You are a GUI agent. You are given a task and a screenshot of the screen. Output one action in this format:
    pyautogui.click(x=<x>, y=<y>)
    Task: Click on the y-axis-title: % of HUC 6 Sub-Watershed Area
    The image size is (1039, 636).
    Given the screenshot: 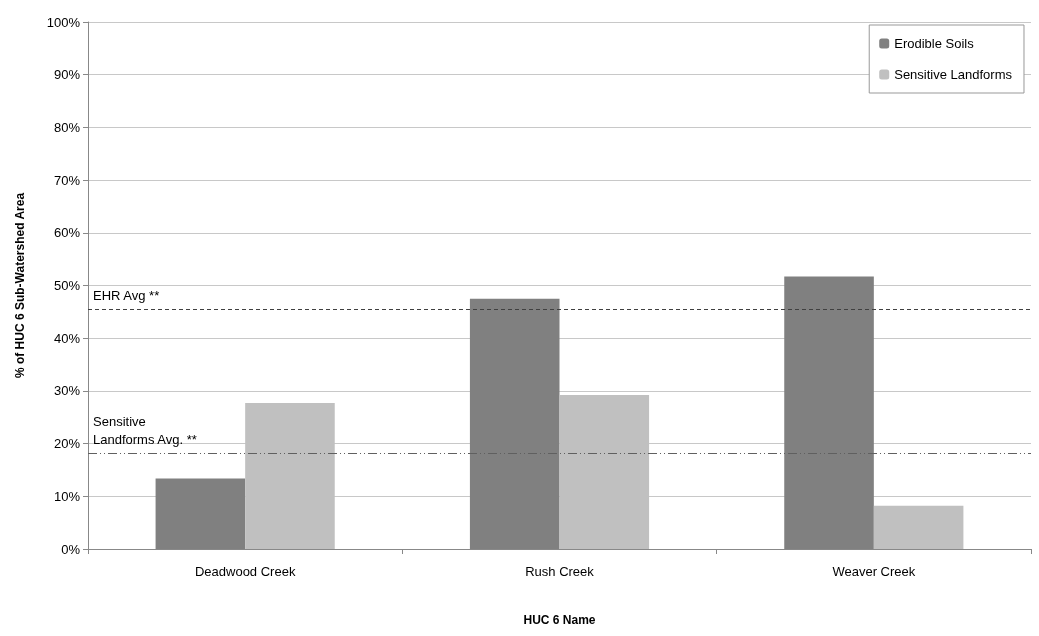 What is the action you would take?
    pyautogui.click(x=20, y=285)
    